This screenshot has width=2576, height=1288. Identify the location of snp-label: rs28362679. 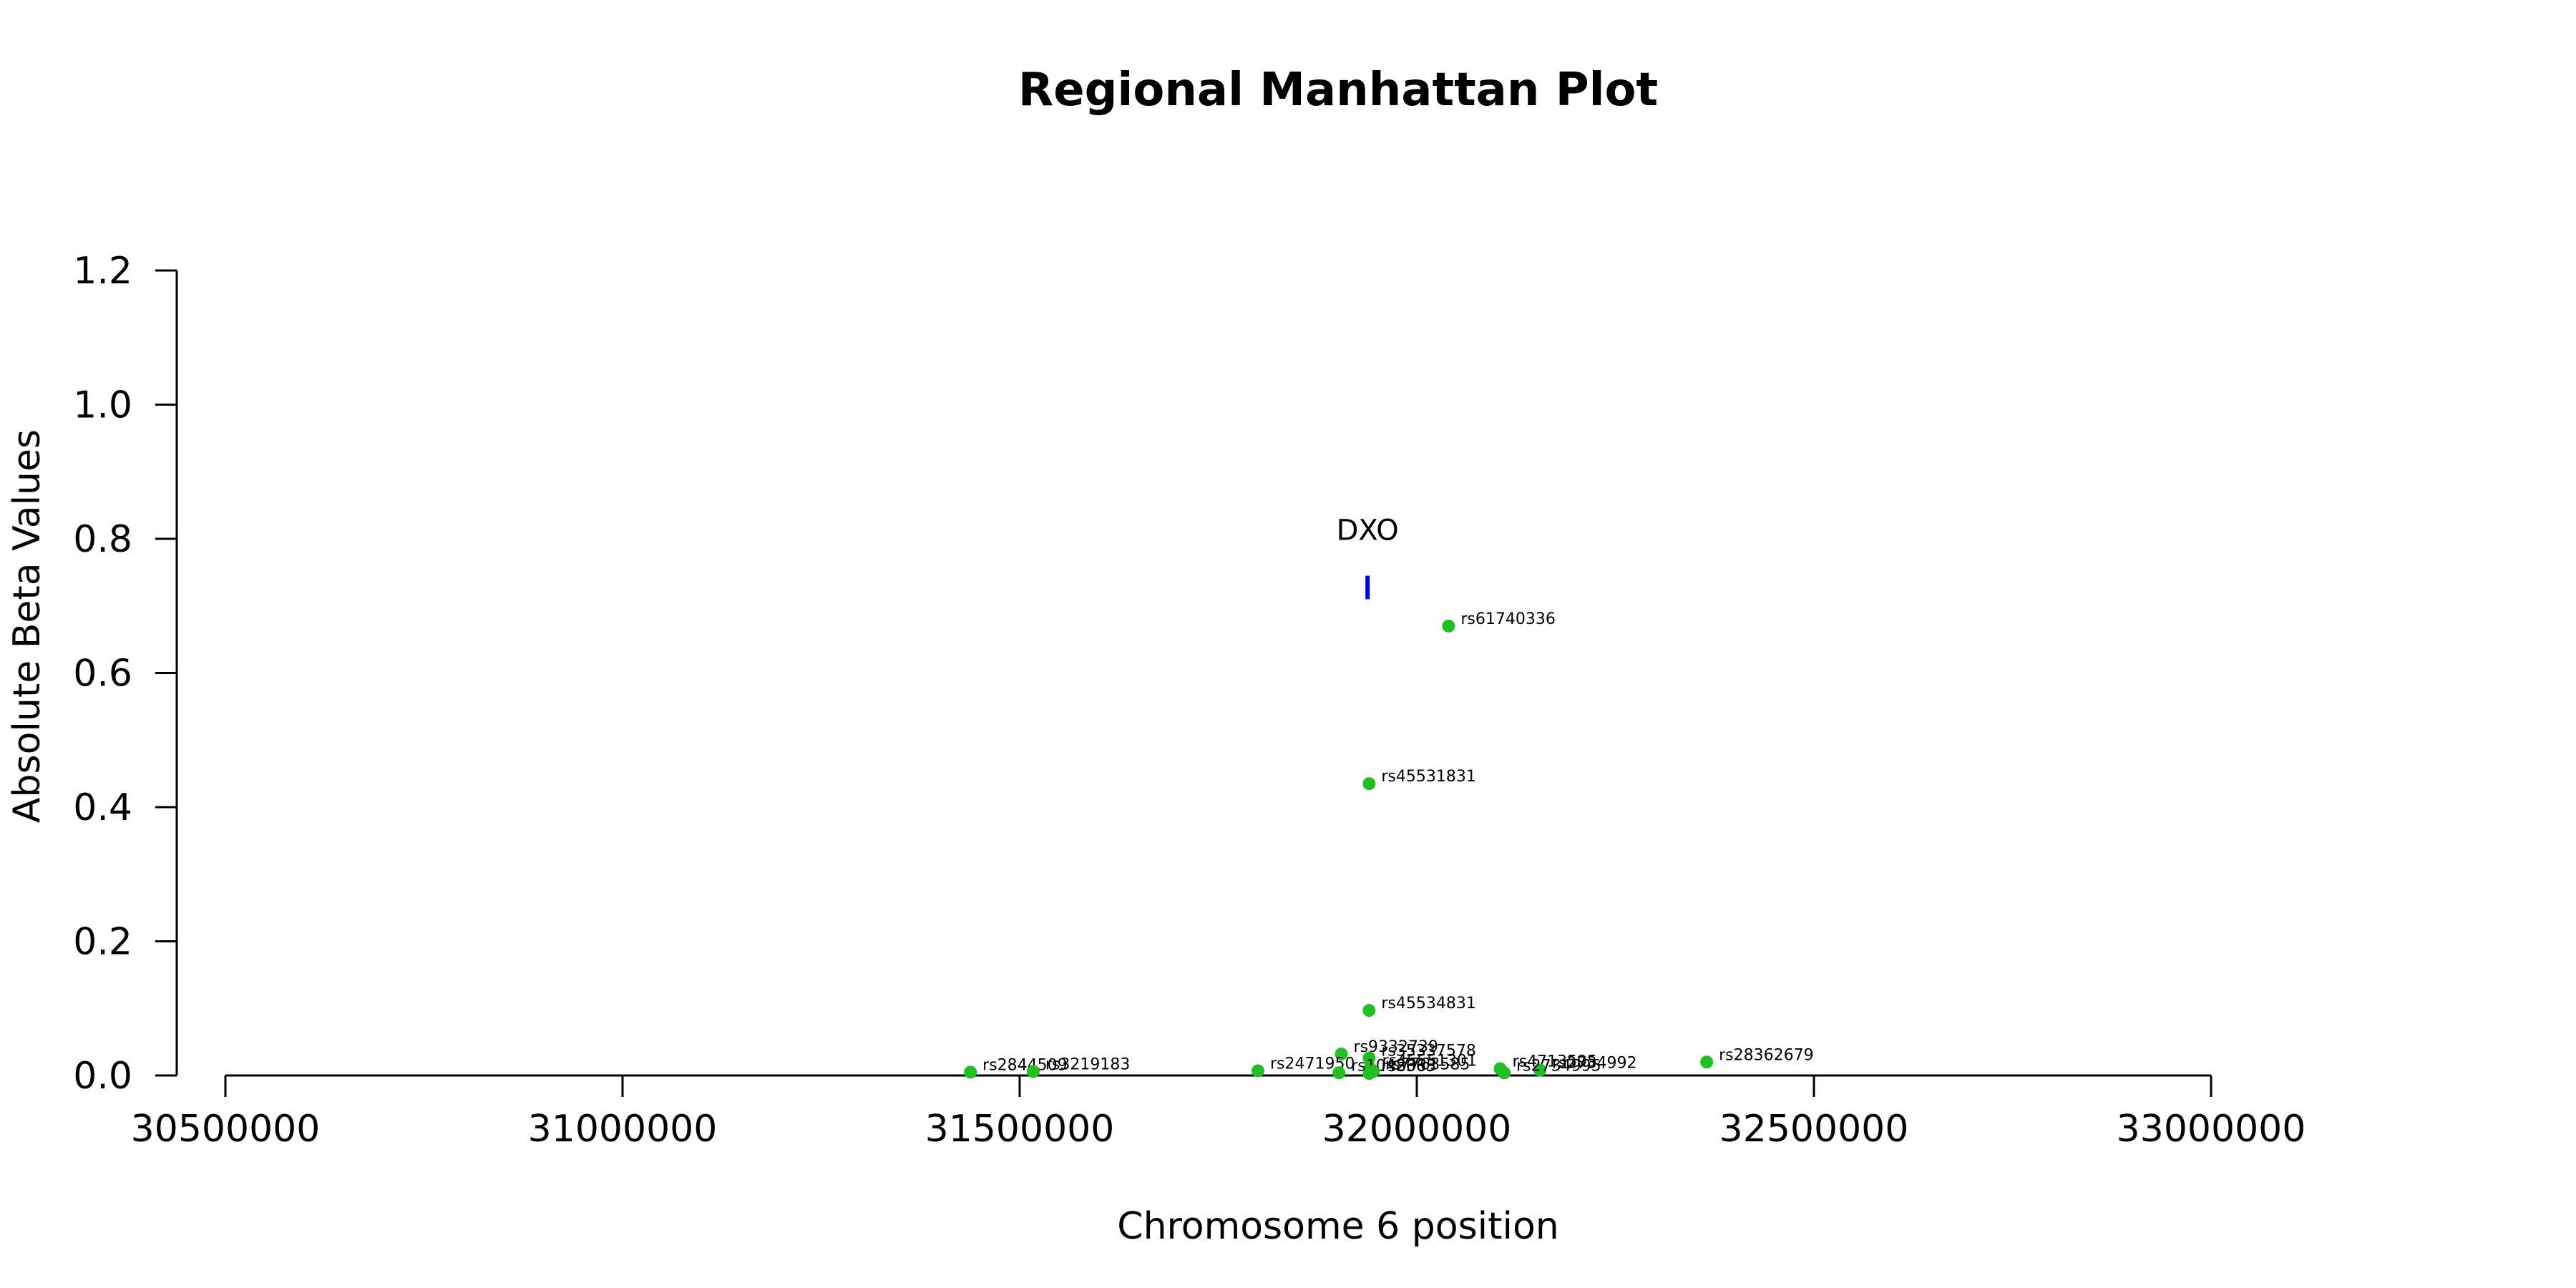
(1766, 1055).